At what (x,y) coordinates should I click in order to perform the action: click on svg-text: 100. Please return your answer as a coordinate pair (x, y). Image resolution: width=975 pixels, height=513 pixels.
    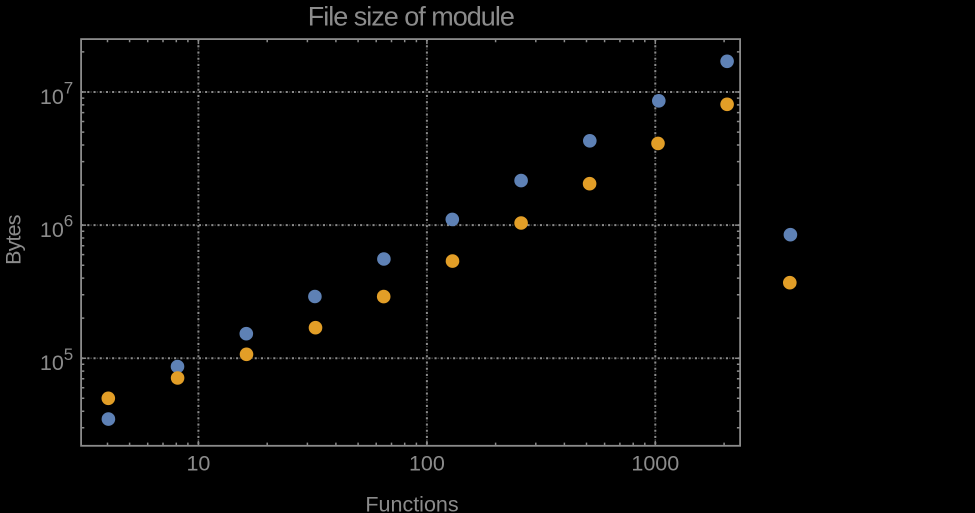
    Looking at the image, I should click on (427, 464).